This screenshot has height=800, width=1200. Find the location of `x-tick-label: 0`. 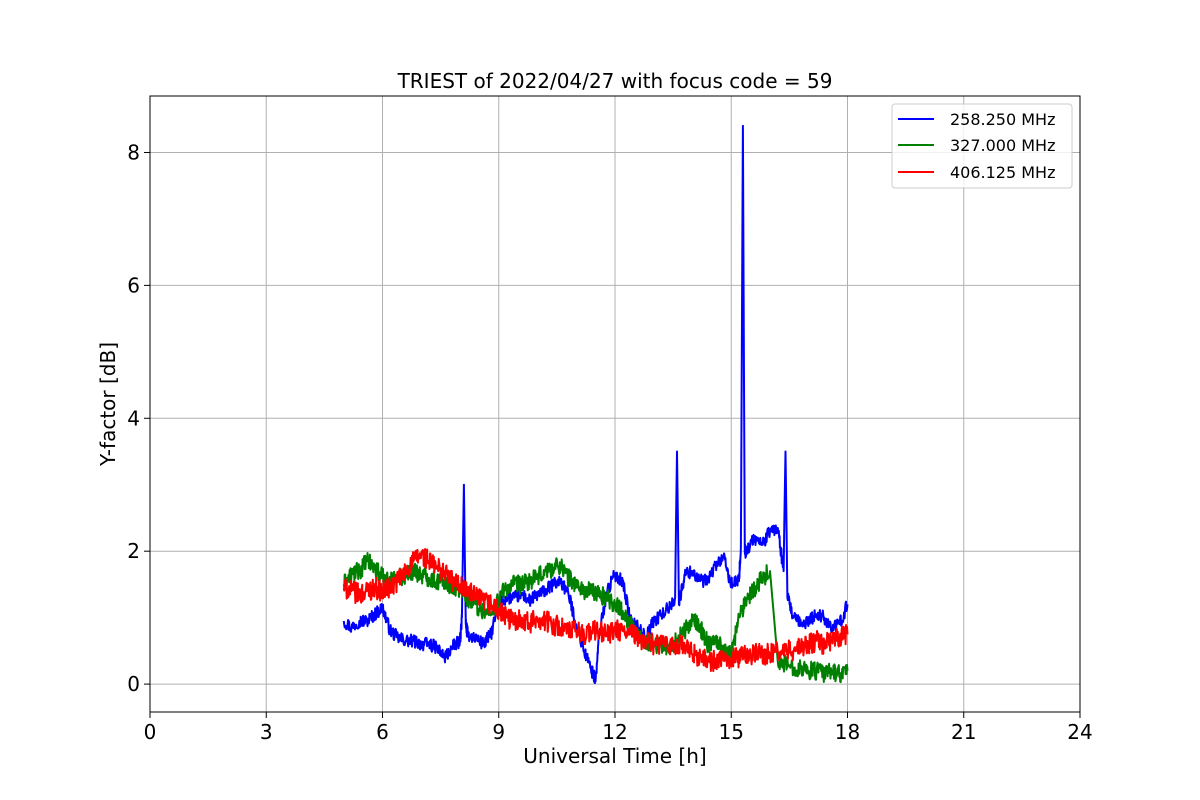

x-tick-label: 0 is located at coordinates (150, 732).